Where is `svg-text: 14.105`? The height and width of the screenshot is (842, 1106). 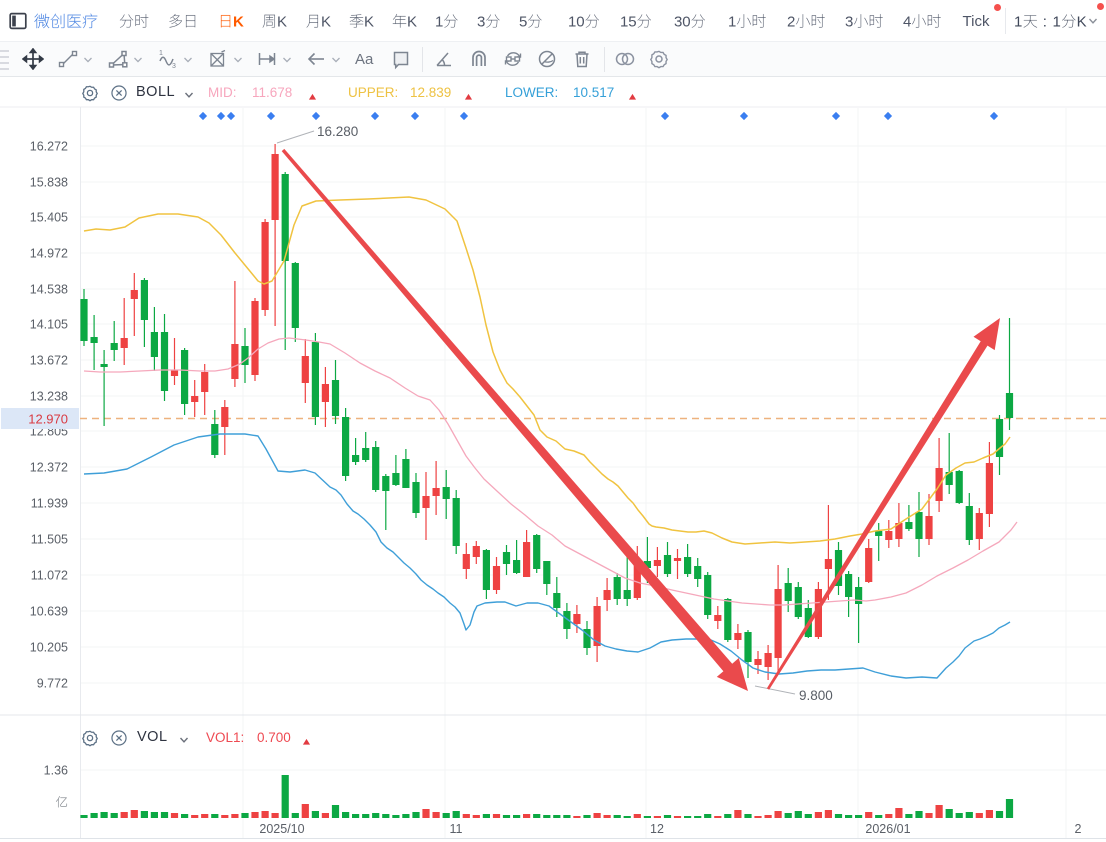 svg-text: 14.105 is located at coordinates (49, 325).